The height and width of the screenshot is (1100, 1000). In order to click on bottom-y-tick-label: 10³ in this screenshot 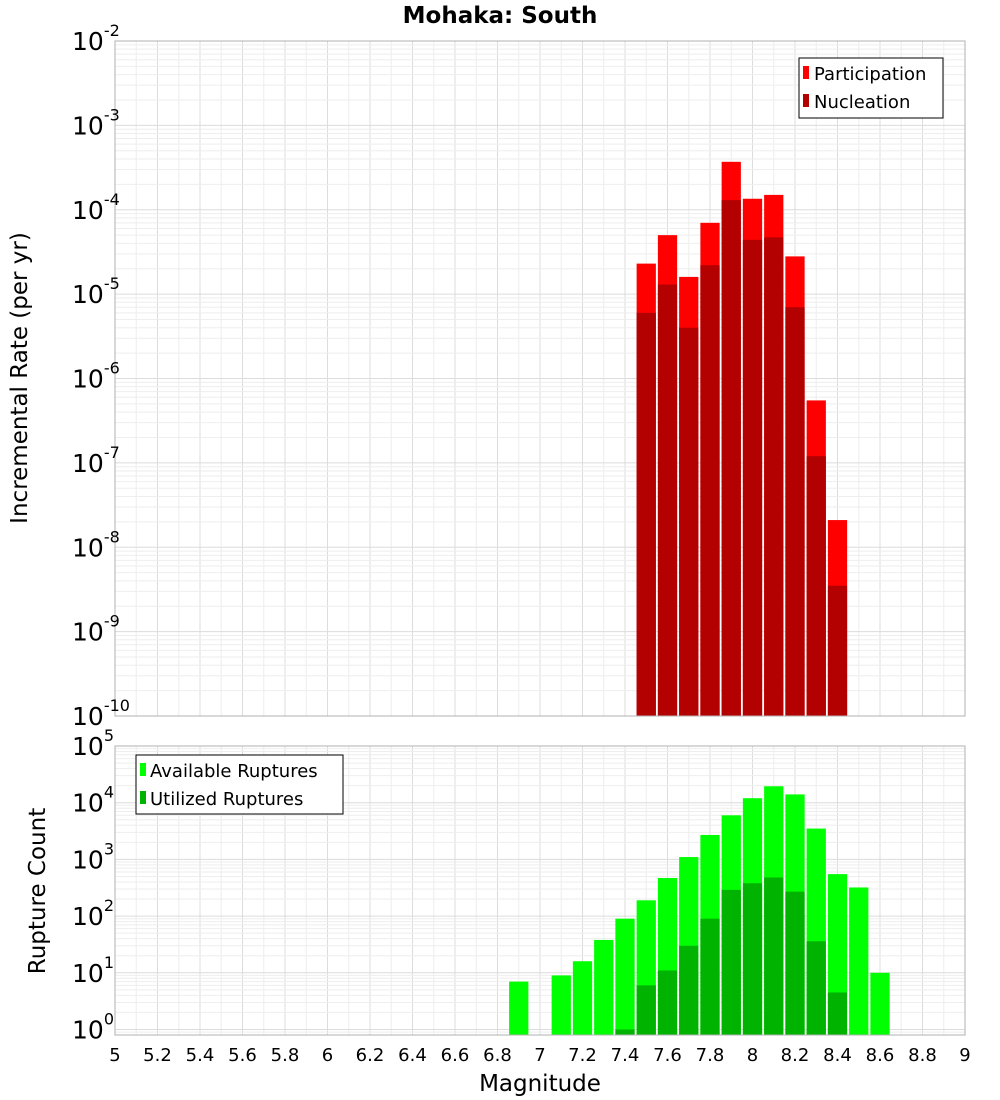, I will do `click(93, 856)`.